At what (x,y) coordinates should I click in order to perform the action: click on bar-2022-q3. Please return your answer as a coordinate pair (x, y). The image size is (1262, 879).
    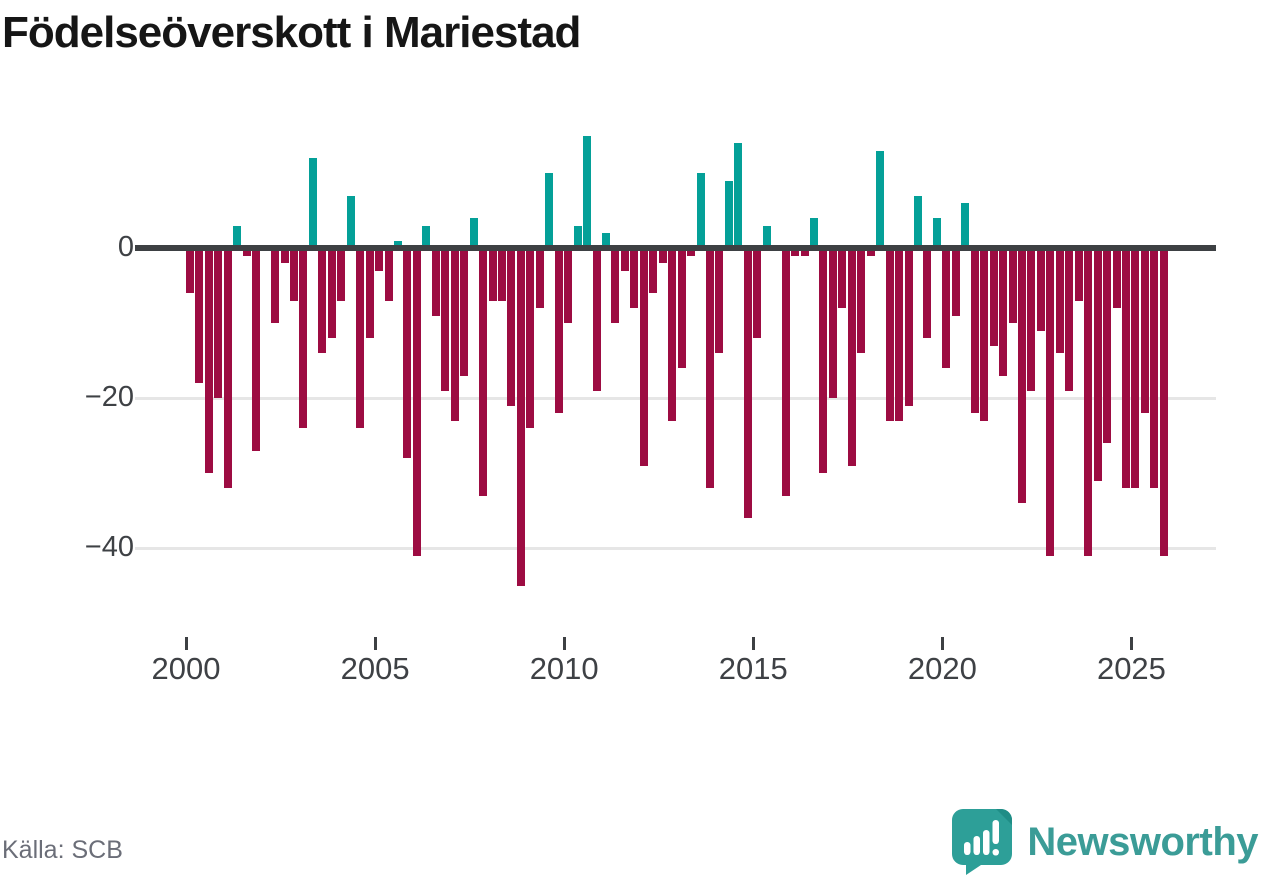
    Looking at the image, I should click on (1040, 289).